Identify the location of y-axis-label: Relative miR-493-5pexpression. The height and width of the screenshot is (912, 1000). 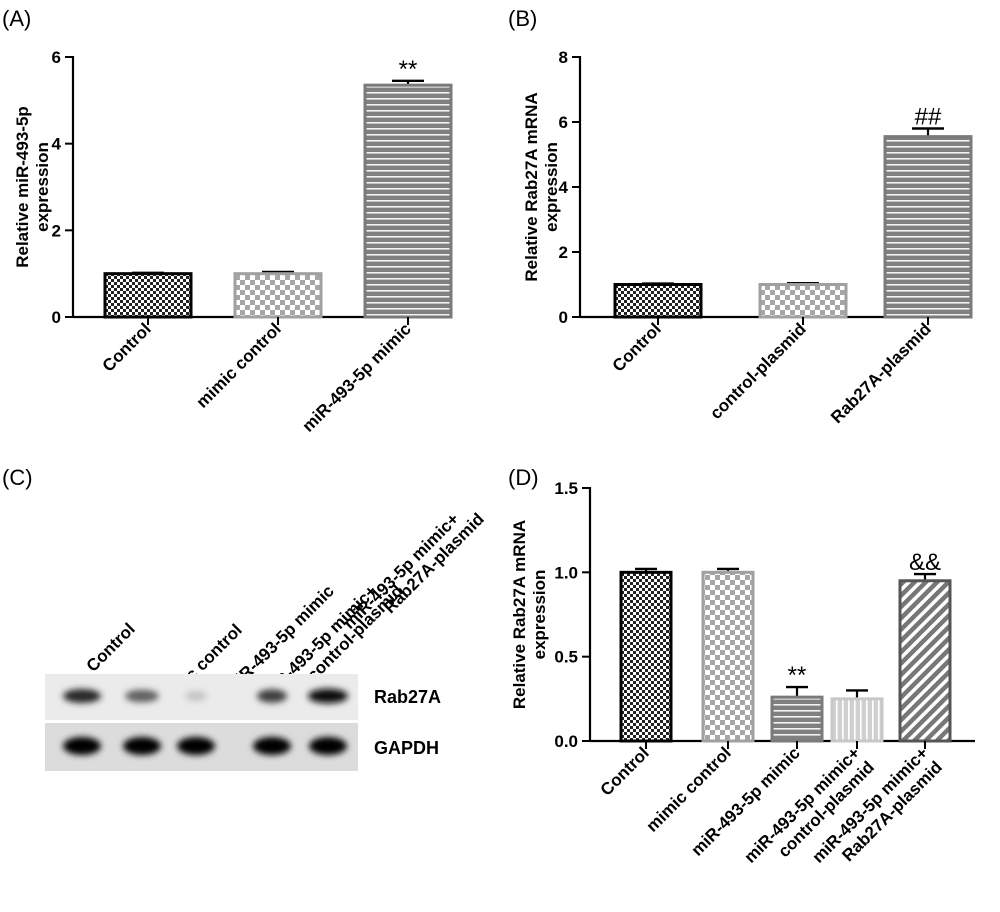
(32, 187).